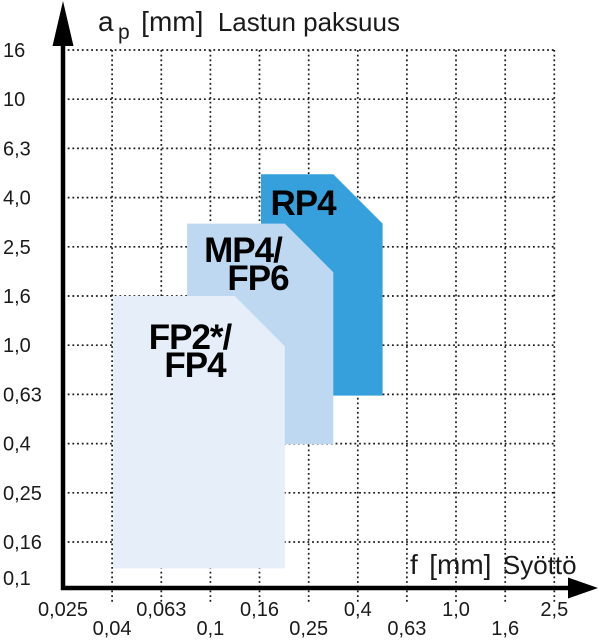 The width and height of the screenshot is (600, 640). I want to click on y-tick-label: 1,6, so click(17, 297).